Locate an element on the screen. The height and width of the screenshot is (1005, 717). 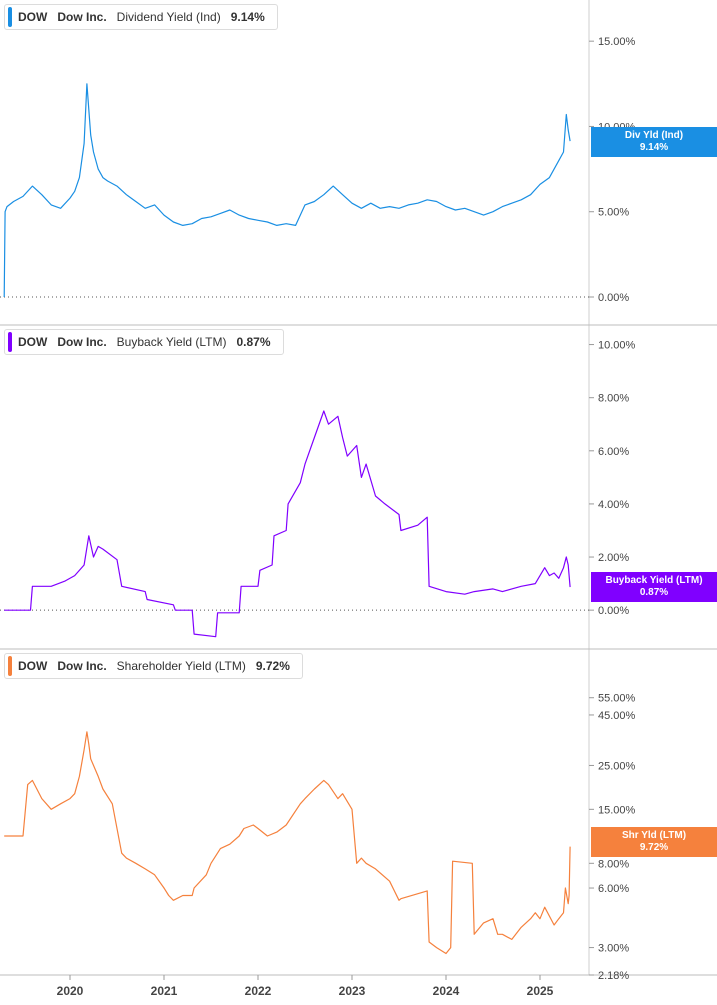
badge-value: 9.72% is located at coordinates (654, 847).